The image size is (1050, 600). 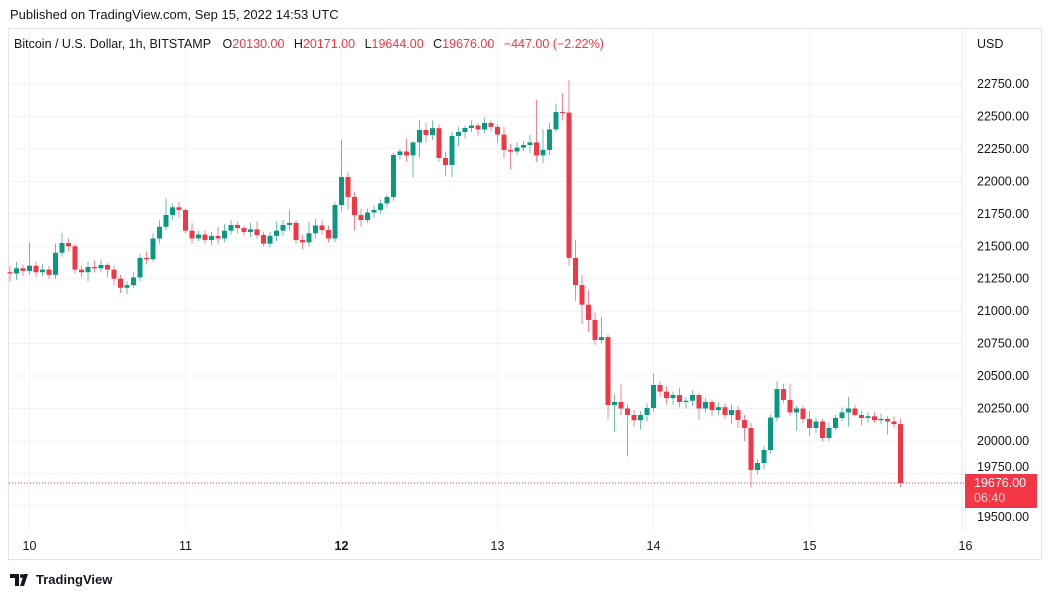 What do you see at coordinates (253, 44) in the screenshot?
I see `open-value: O20130.00` at bounding box center [253, 44].